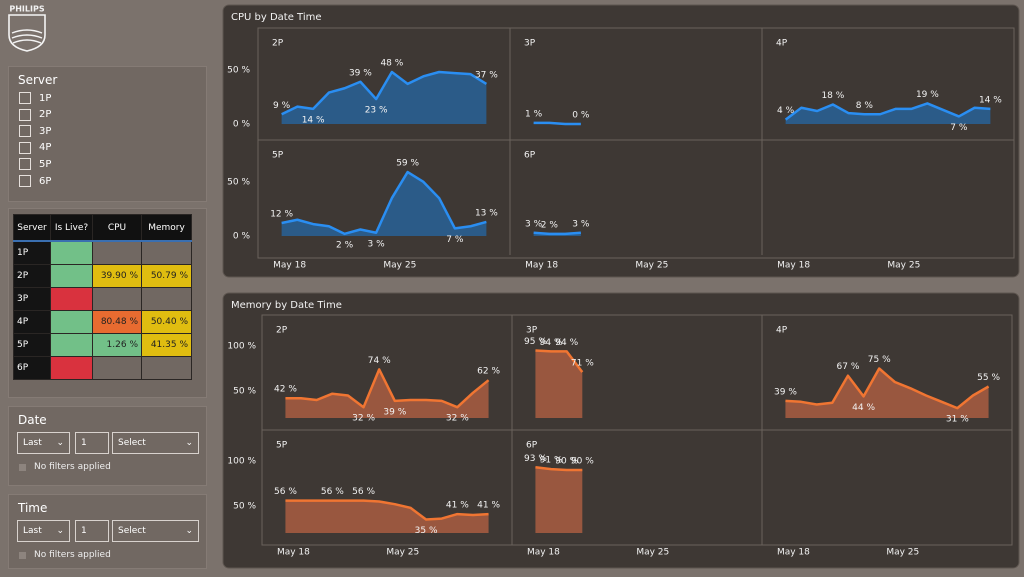  What do you see at coordinates (394, 412) in the screenshot?
I see `value-label: 39 %` at bounding box center [394, 412].